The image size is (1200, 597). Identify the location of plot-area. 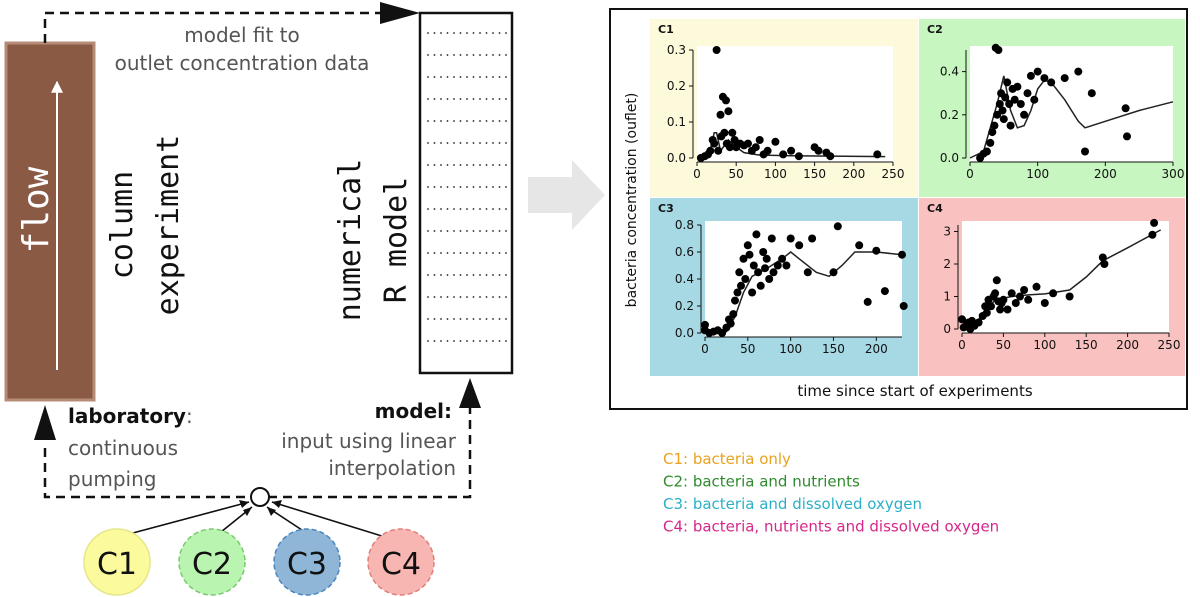
(1065, 277).